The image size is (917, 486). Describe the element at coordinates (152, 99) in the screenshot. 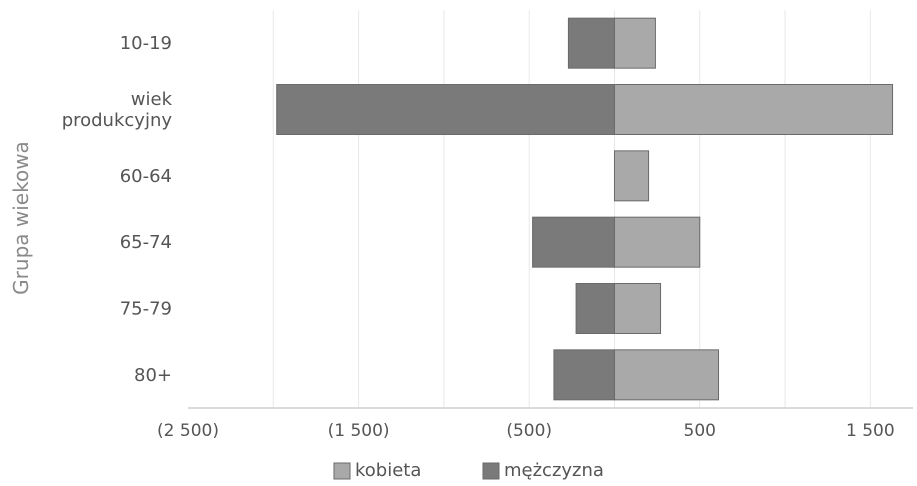

I see `category-label: wiek` at that location.